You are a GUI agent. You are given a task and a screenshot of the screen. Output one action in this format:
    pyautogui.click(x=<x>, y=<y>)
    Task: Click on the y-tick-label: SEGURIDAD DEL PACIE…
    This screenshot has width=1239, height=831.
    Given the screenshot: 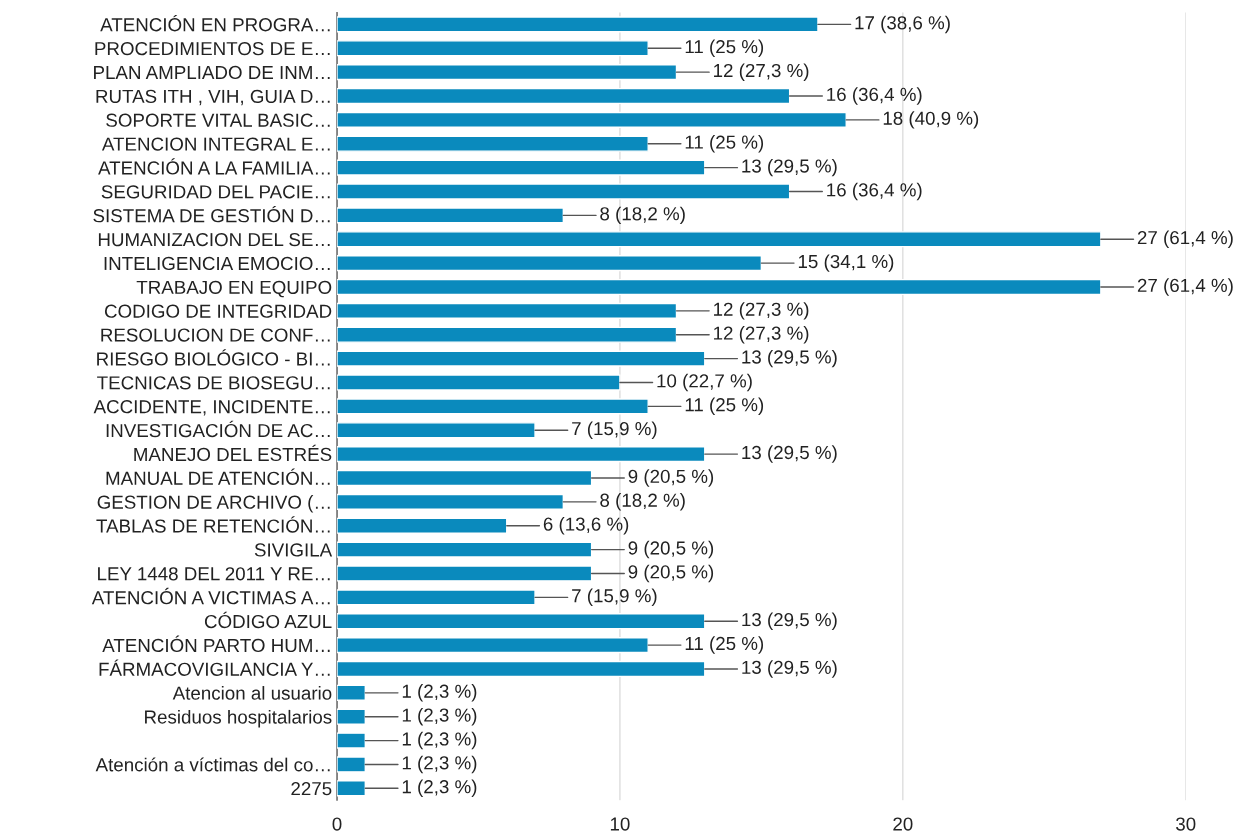 What is the action you would take?
    pyautogui.click(x=215, y=192)
    